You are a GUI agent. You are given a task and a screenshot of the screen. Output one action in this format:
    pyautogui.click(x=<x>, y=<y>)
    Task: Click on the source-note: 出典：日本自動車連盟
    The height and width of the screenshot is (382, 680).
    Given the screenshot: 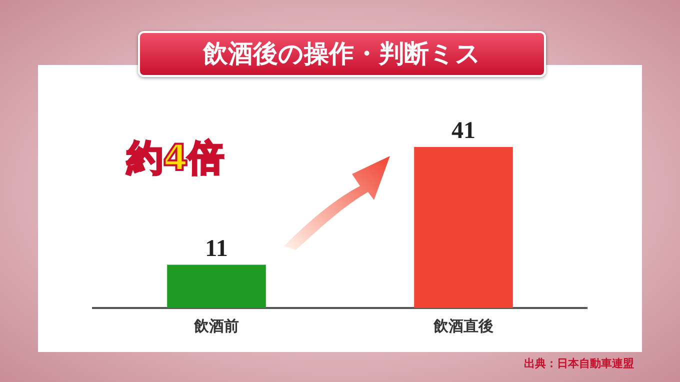 What is the action you would take?
    pyautogui.click(x=579, y=363)
    